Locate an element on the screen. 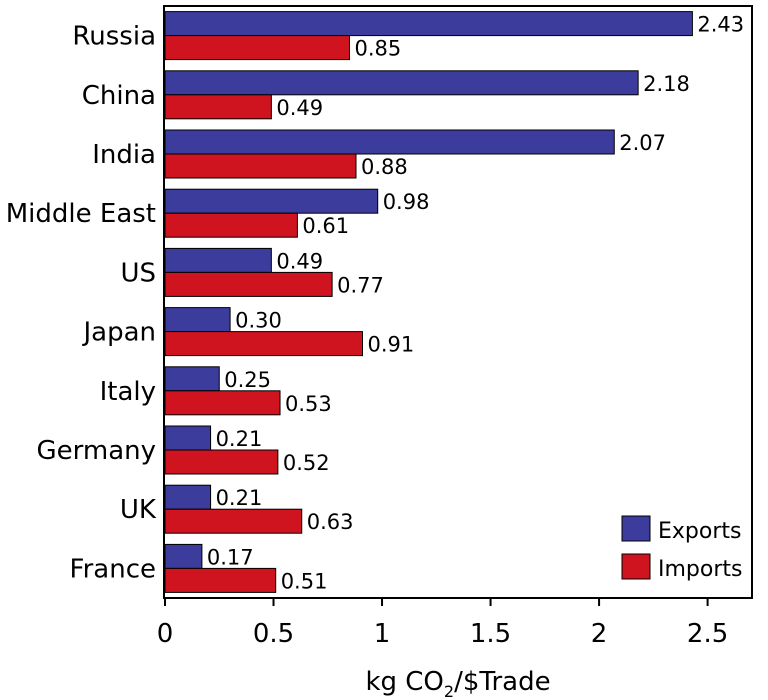 This screenshot has width=768, height=700. bar-imports-italy is located at coordinates (222, 403).